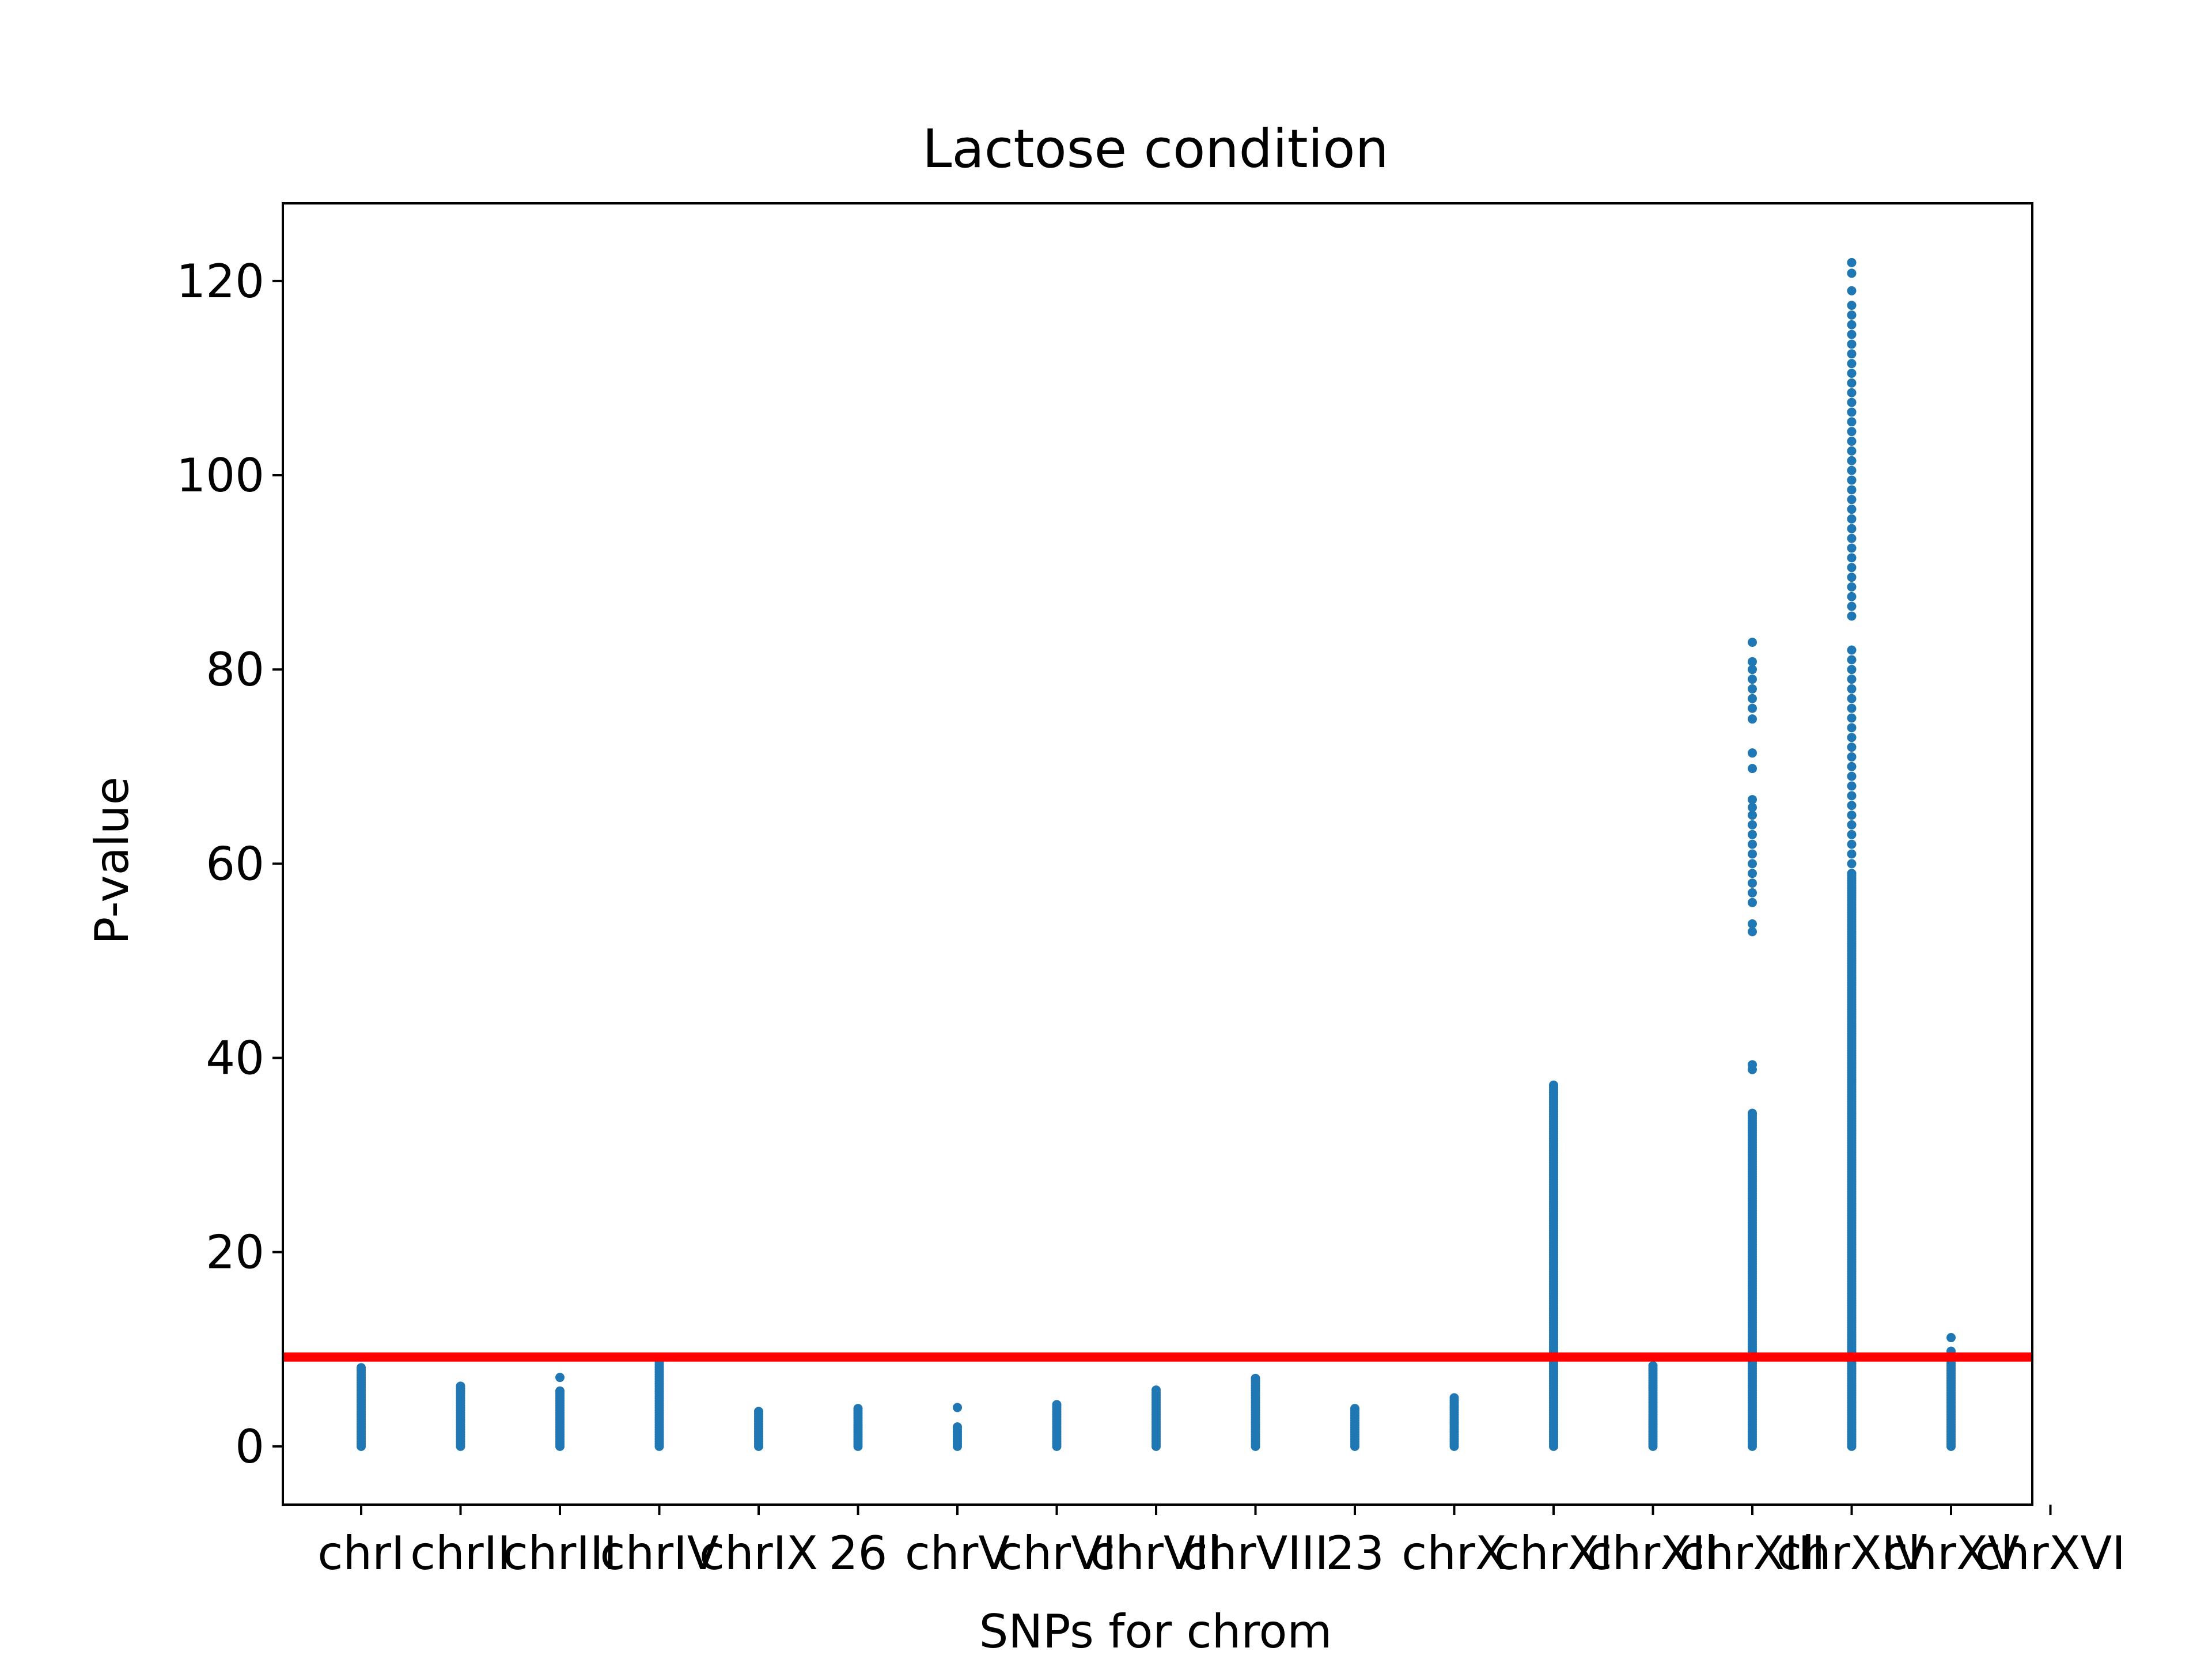 This screenshot has height=1659, width=2212. Describe the element at coordinates (249, 1447) in the screenshot. I see `y-tick-label: 0` at that location.